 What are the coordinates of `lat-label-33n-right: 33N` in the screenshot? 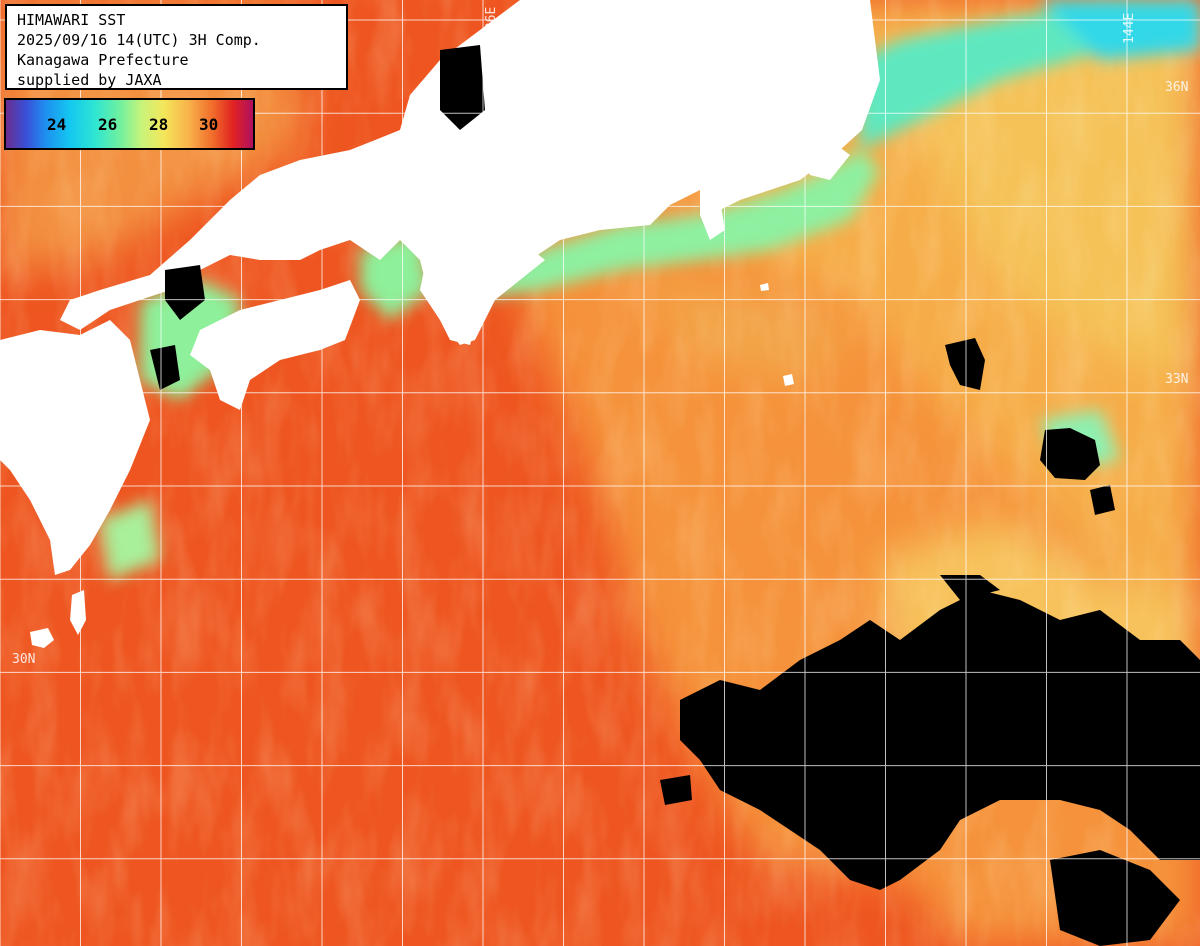 It's located at (1177, 379).